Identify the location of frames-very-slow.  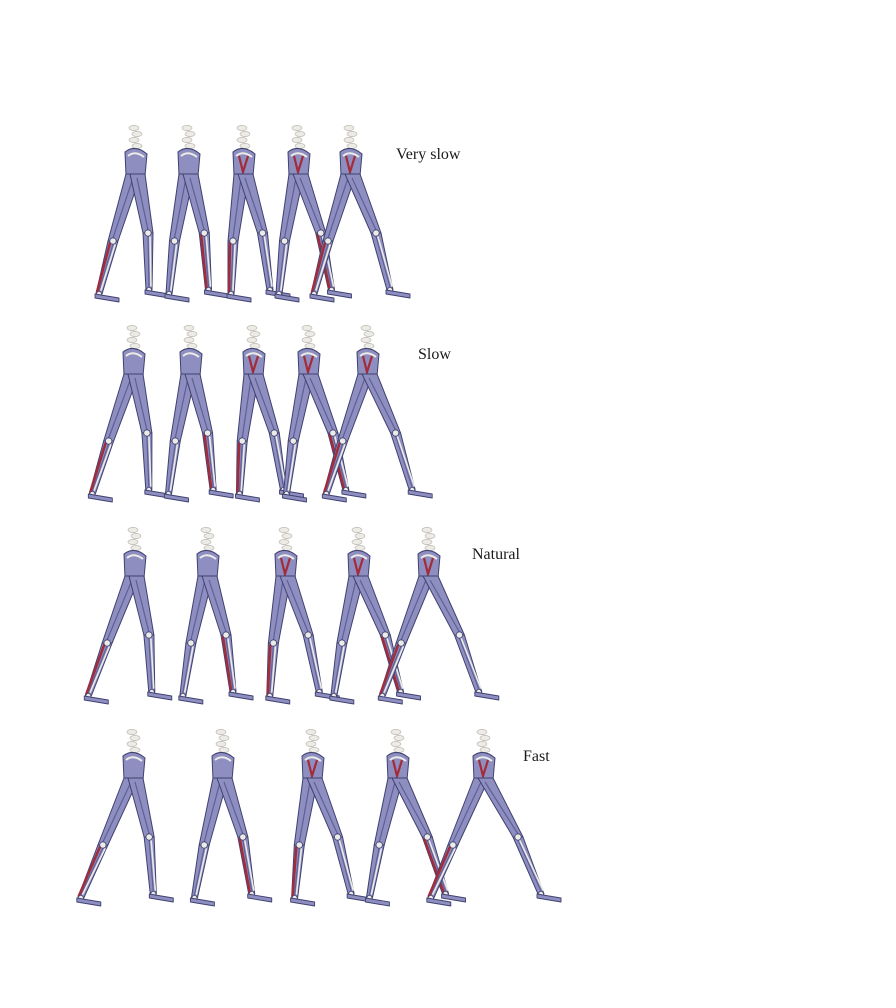
(252, 214).